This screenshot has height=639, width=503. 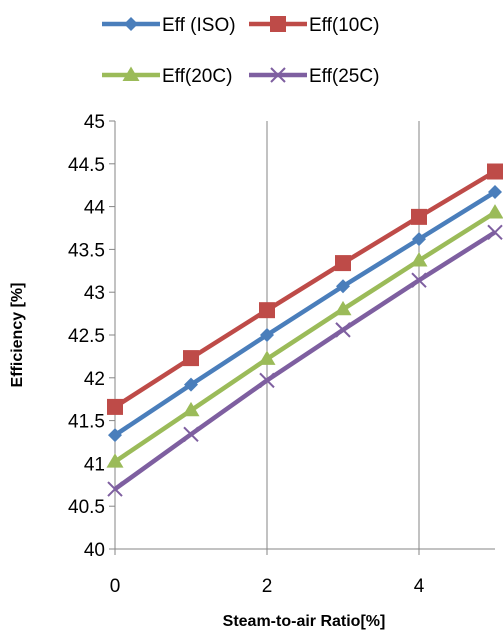 What do you see at coordinates (86, 336) in the screenshot?
I see `y-tick-label: 42.5` at bounding box center [86, 336].